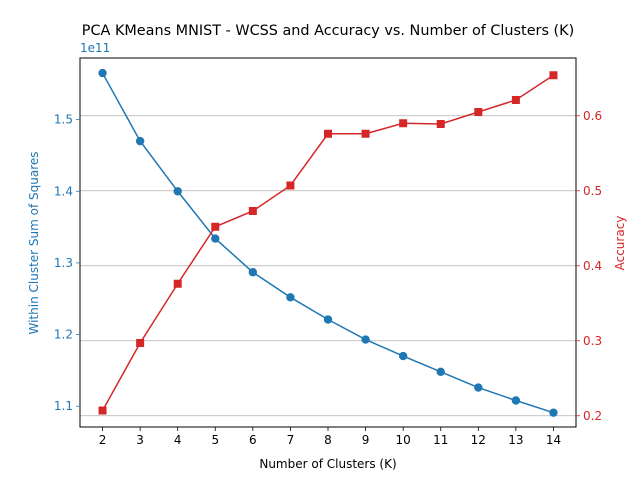  Describe the element at coordinates (478, 440) in the screenshot. I see `x-tick-label: 12` at that location.